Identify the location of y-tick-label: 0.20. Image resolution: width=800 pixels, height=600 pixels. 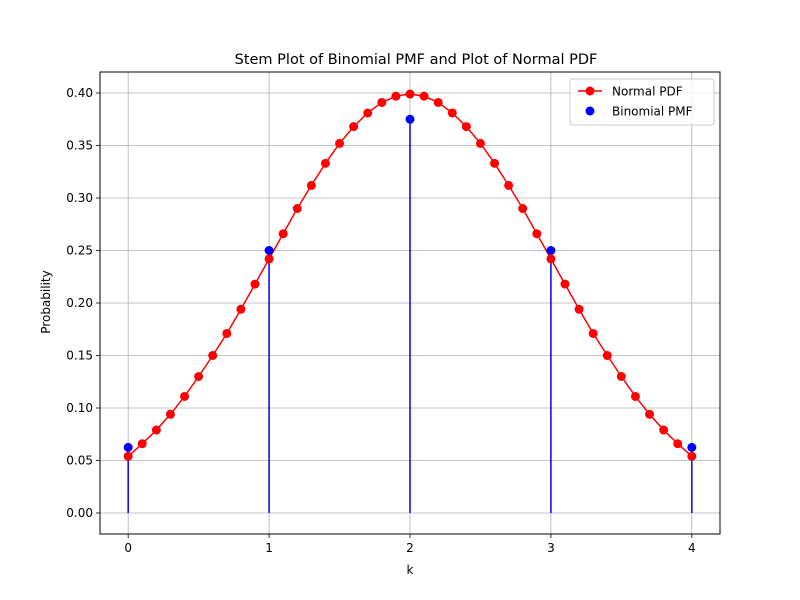
(79, 303).